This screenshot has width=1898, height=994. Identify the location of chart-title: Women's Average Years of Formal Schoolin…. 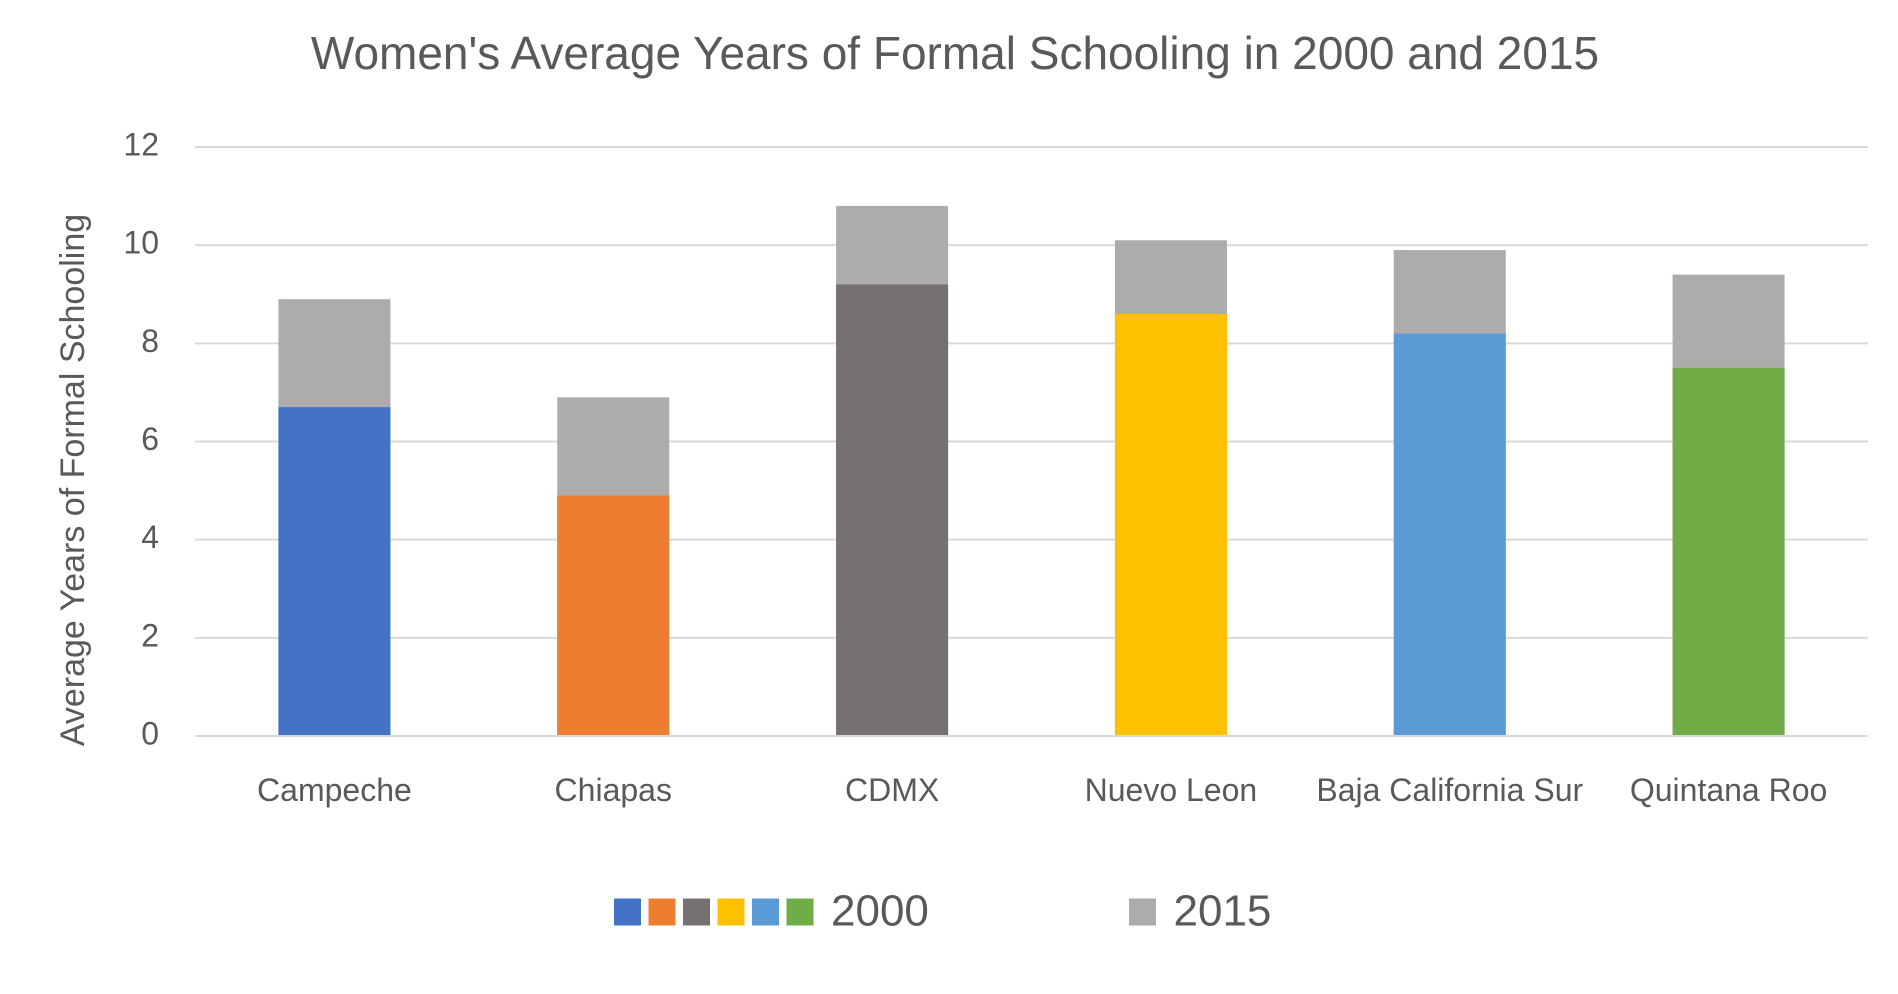
(955, 53).